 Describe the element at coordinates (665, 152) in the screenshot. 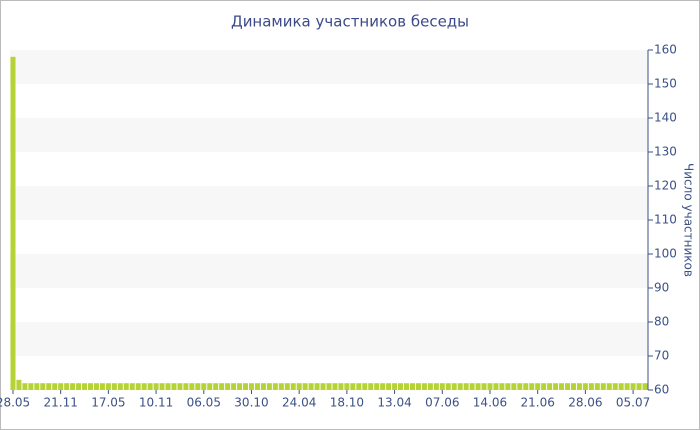

I see `y-tick-label: 130` at that location.